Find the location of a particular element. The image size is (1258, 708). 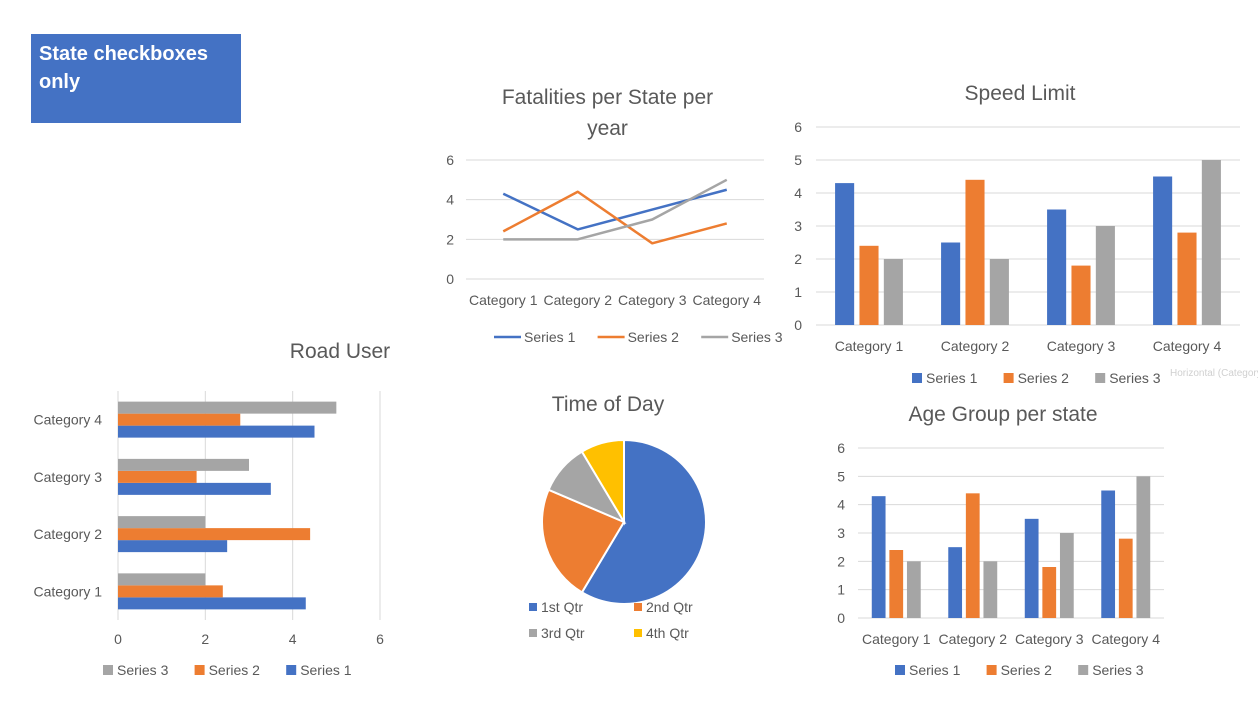

axis-tooltip: Horizontal (Category is located at coordinates (1214, 373).